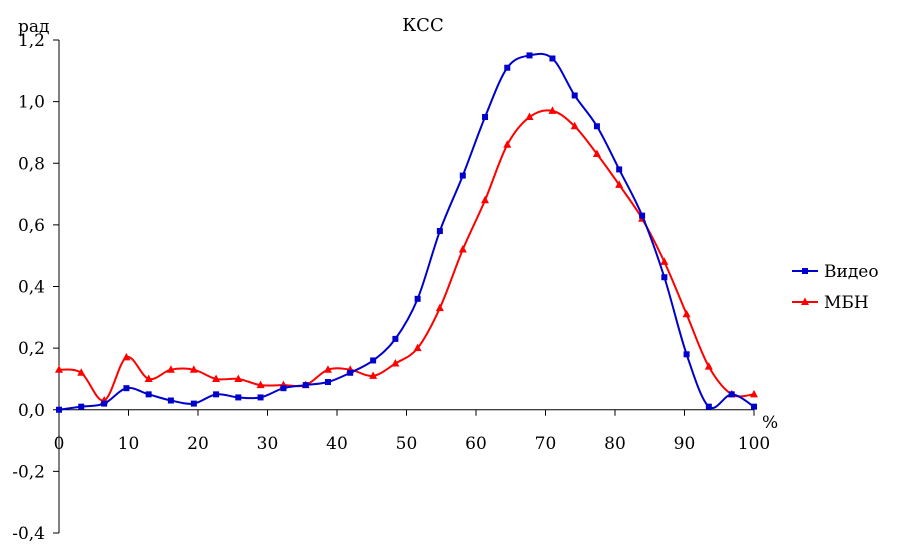 The image size is (897, 558). What do you see at coordinates (835, 287) in the screenshot?
I see `legend: Видео МБН` at bounding box center [835, 287].